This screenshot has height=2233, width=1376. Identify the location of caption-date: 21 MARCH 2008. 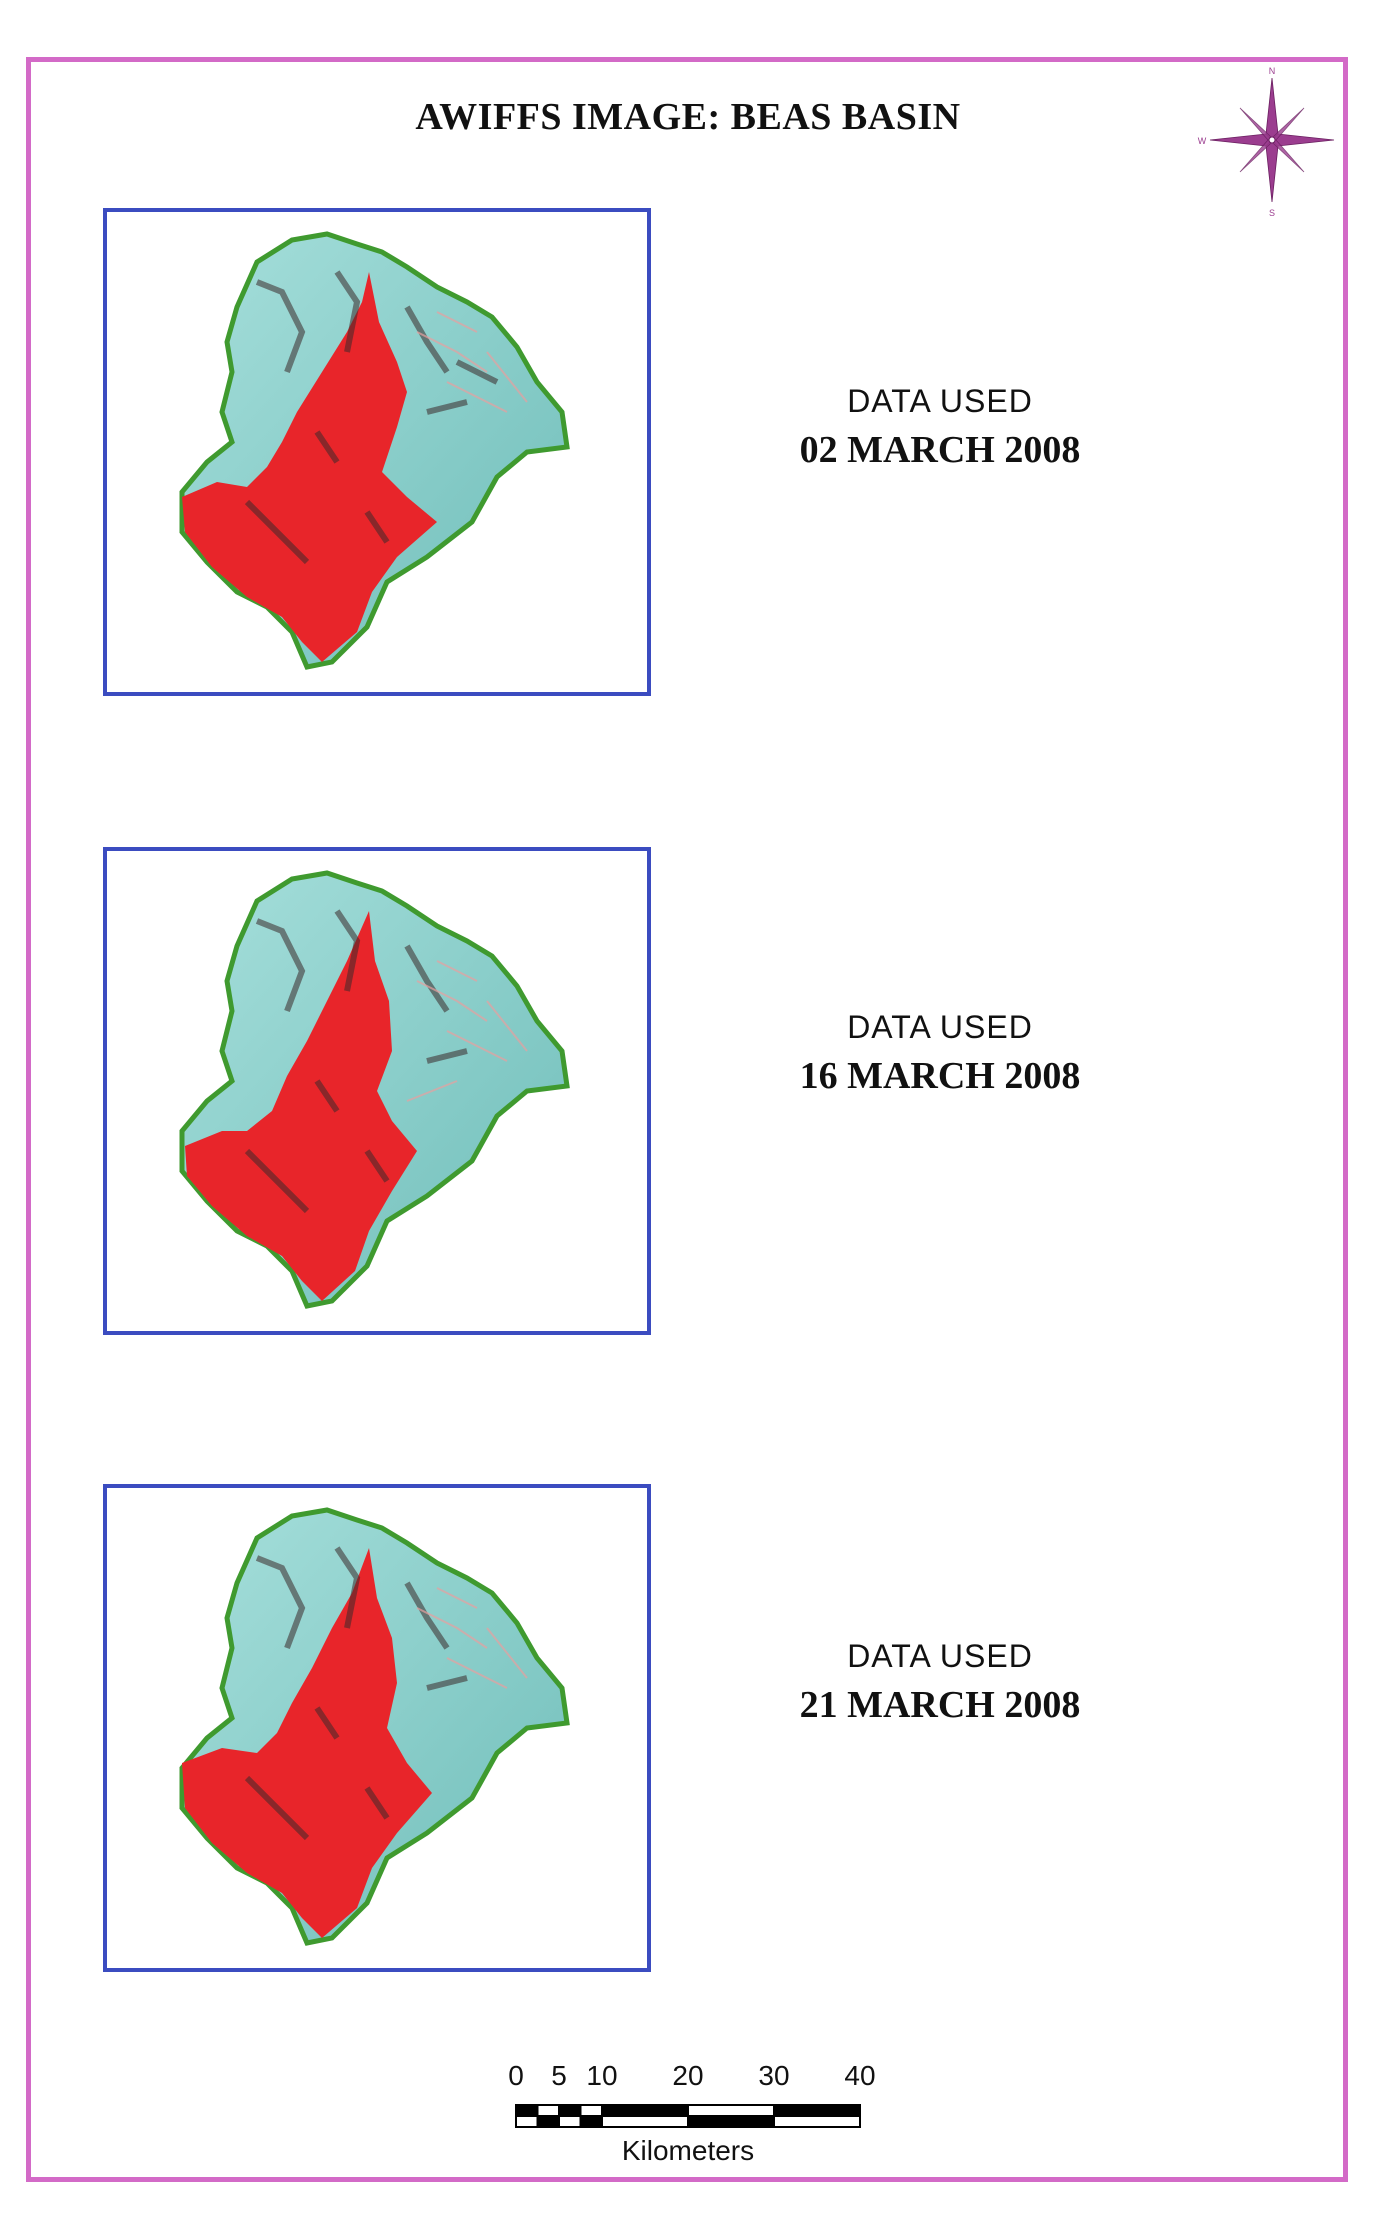
(940, 1705).